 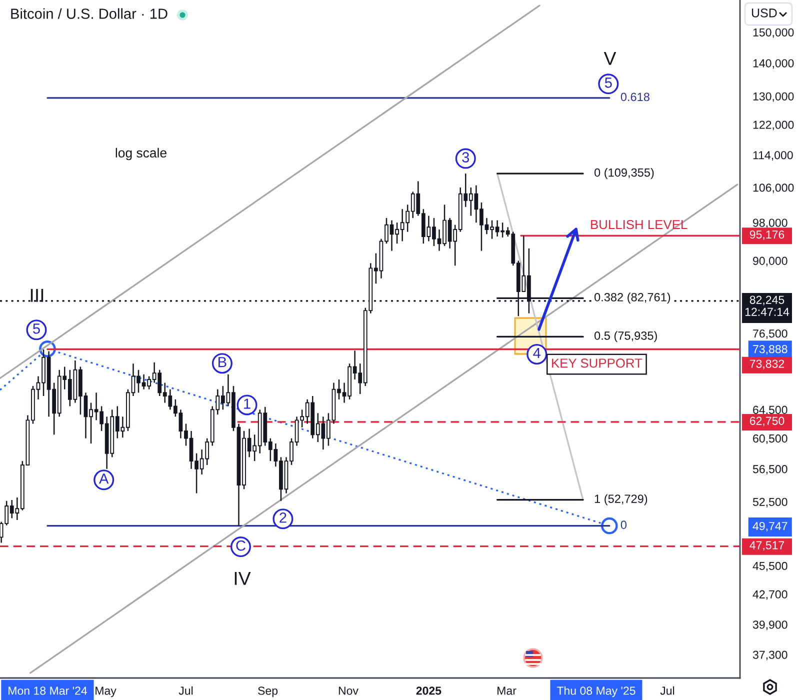 What do you see at coordinates (466, 157) in the screenshot?
I see `annotation: 3` at bounding box center [466, 157].